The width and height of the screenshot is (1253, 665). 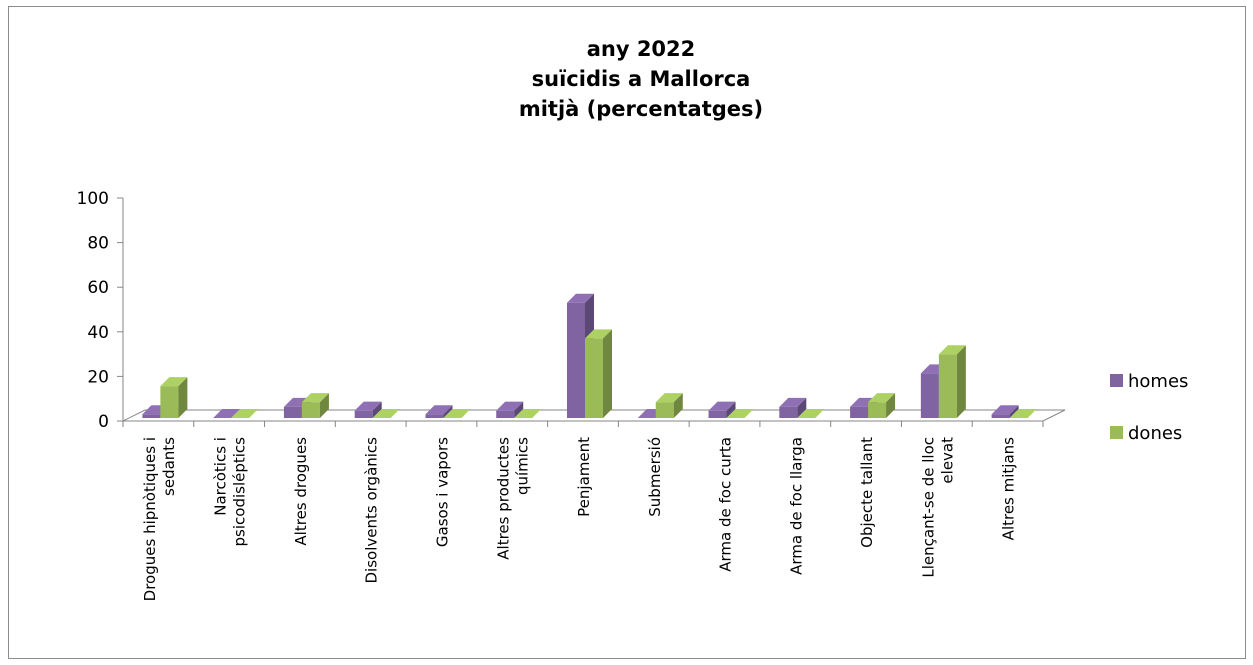 I want to click on category-label: Llençant-se de lloc, so click(x=928, y=507).